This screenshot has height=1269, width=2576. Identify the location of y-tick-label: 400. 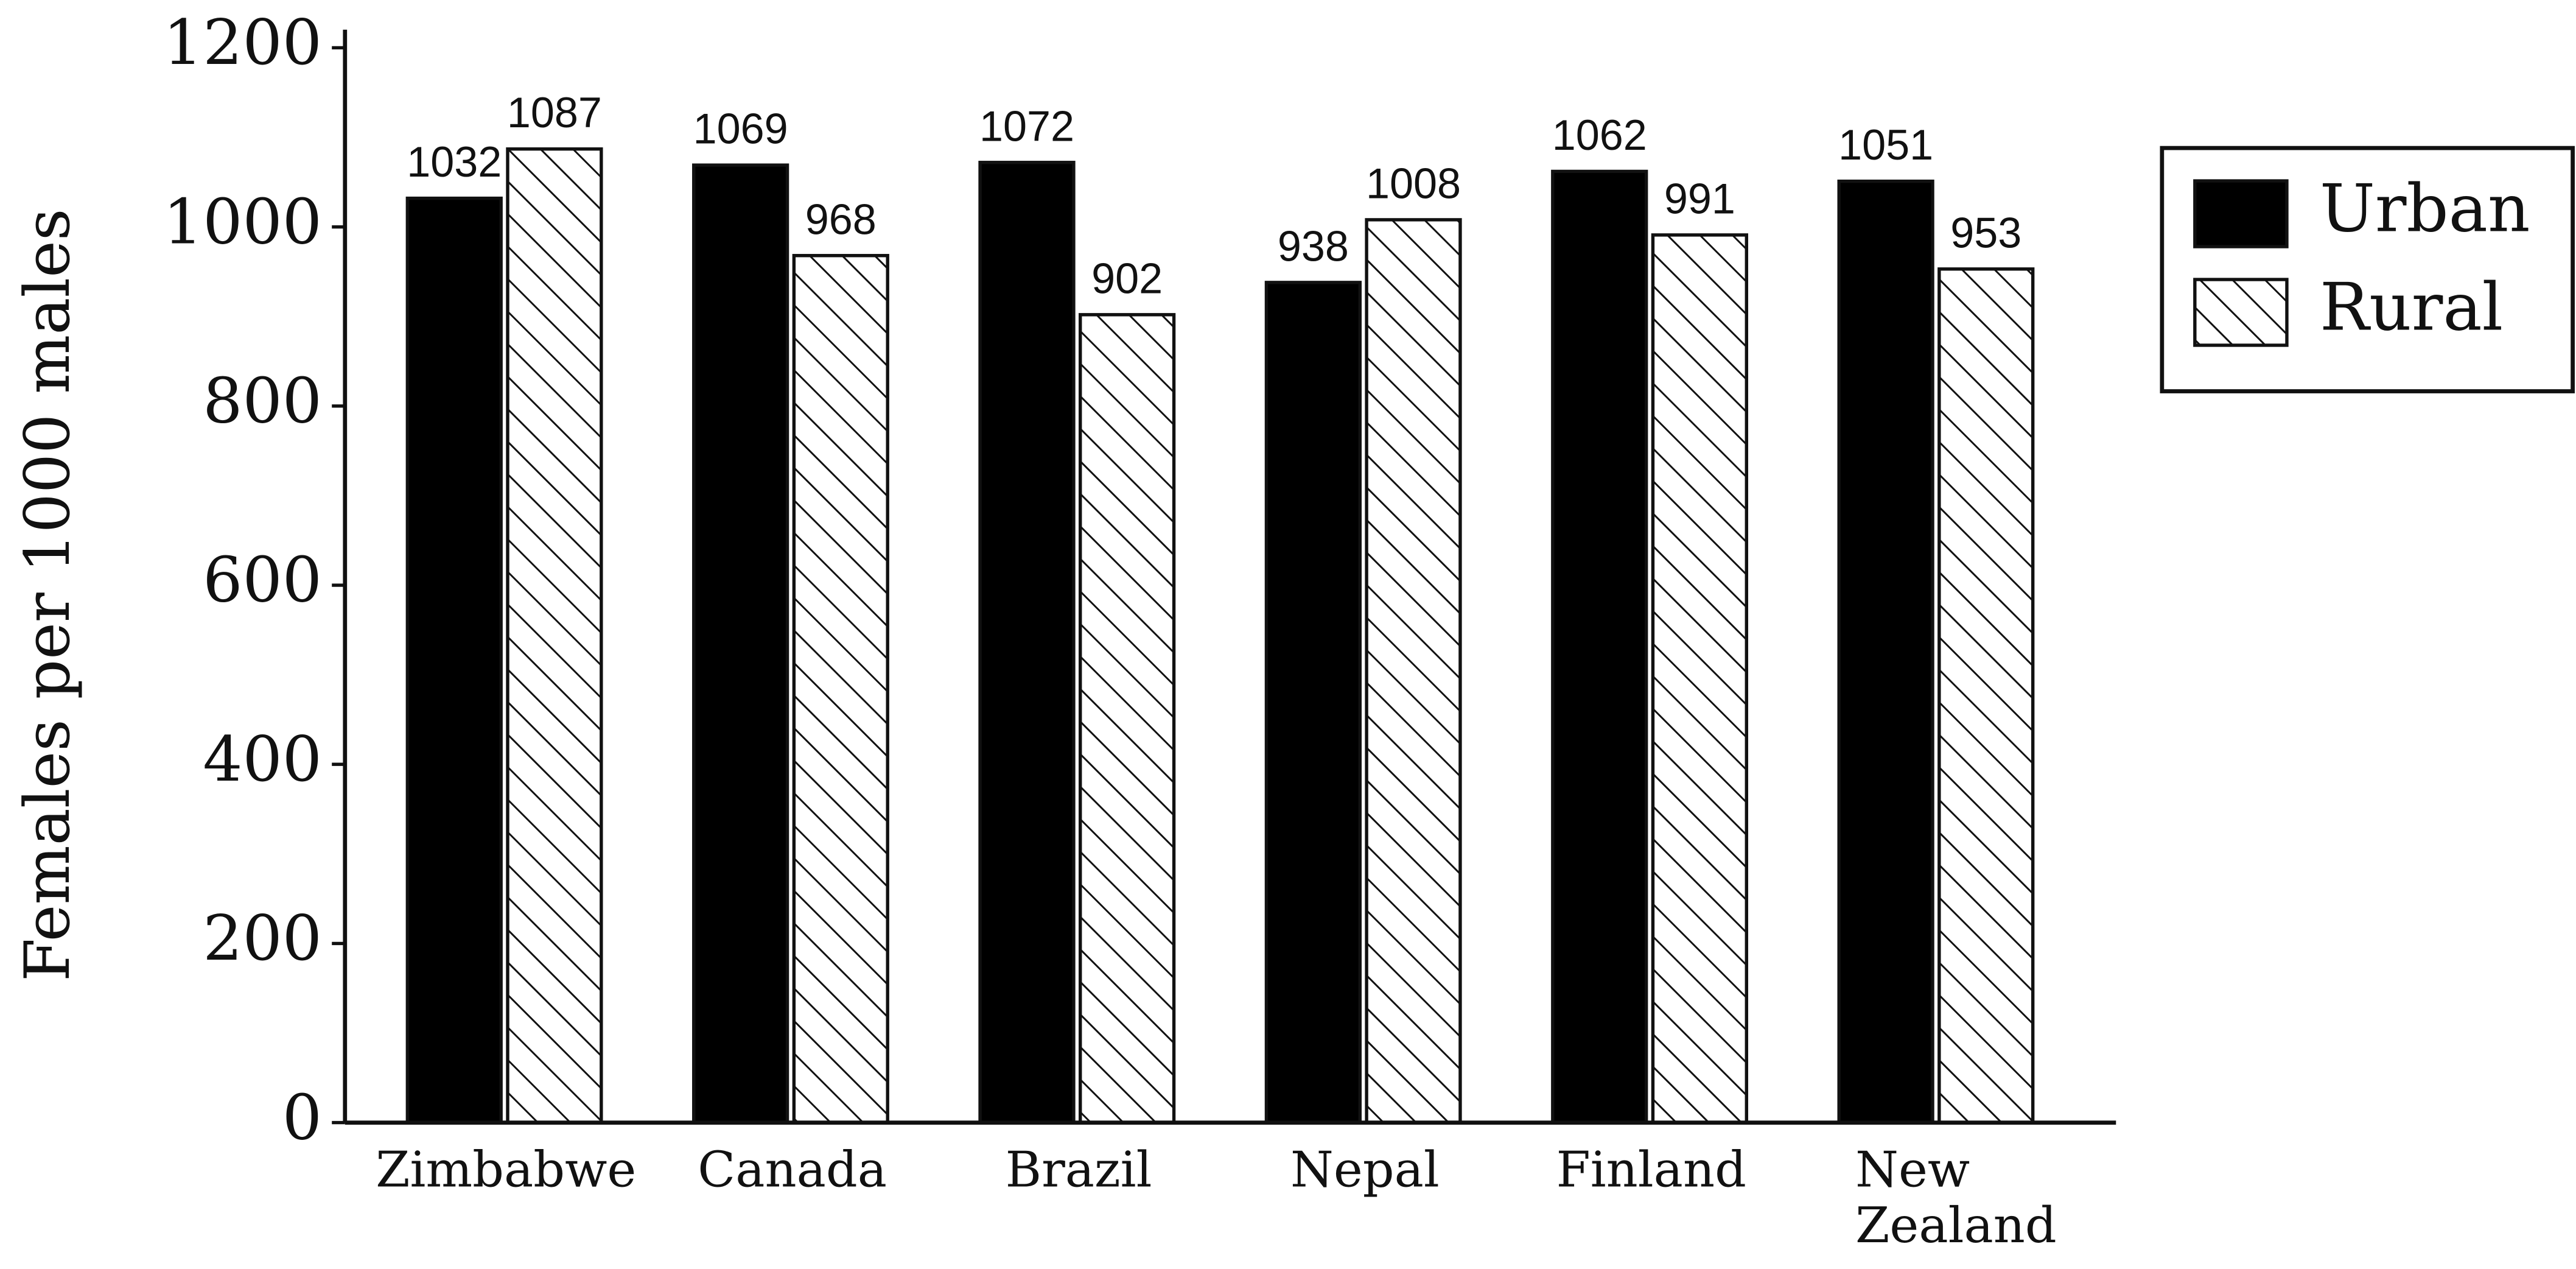
(262, 759).